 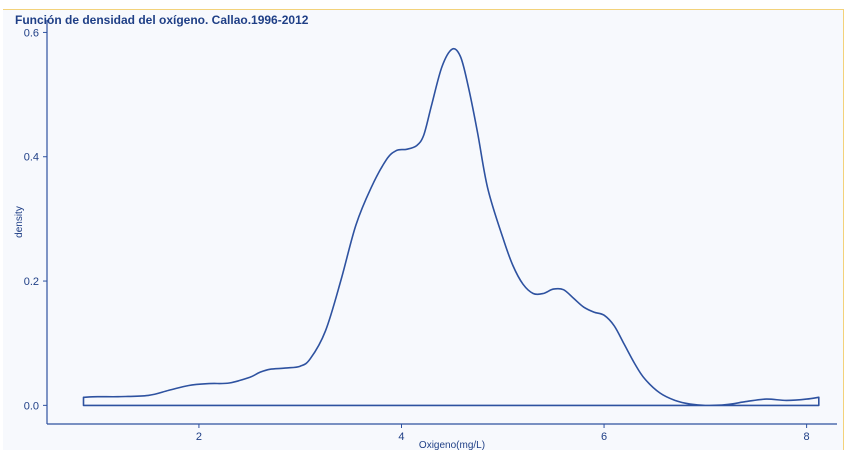 What do you see at coordinates (199, 437) in the screenshot?
I see `x-tick-label: 2` at bounding box center [199, 437].